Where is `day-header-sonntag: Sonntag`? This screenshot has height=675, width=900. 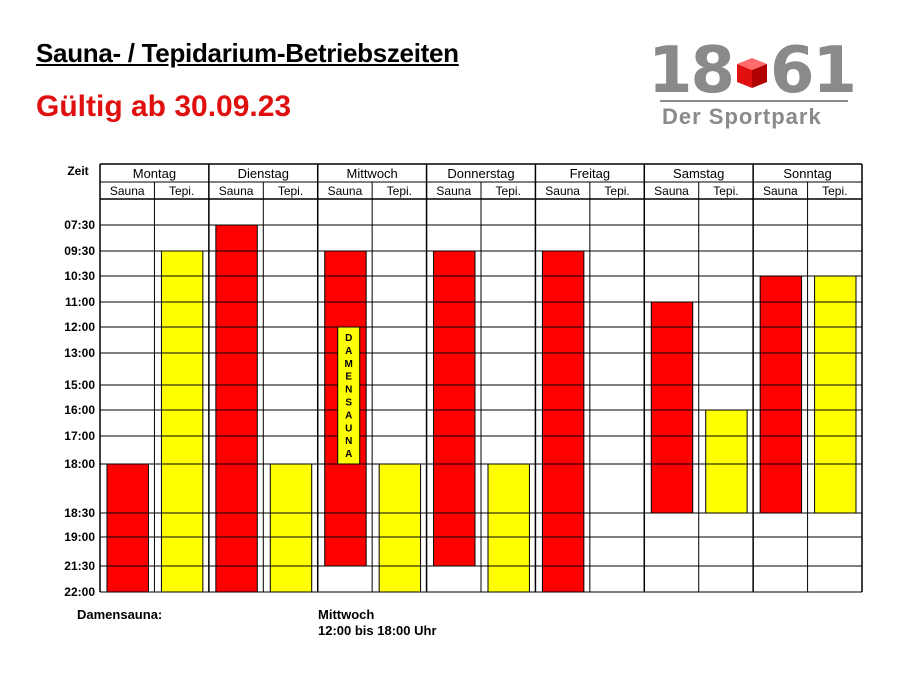 day-header-sonntag: Sonntag is located at coordinates (807, 173).